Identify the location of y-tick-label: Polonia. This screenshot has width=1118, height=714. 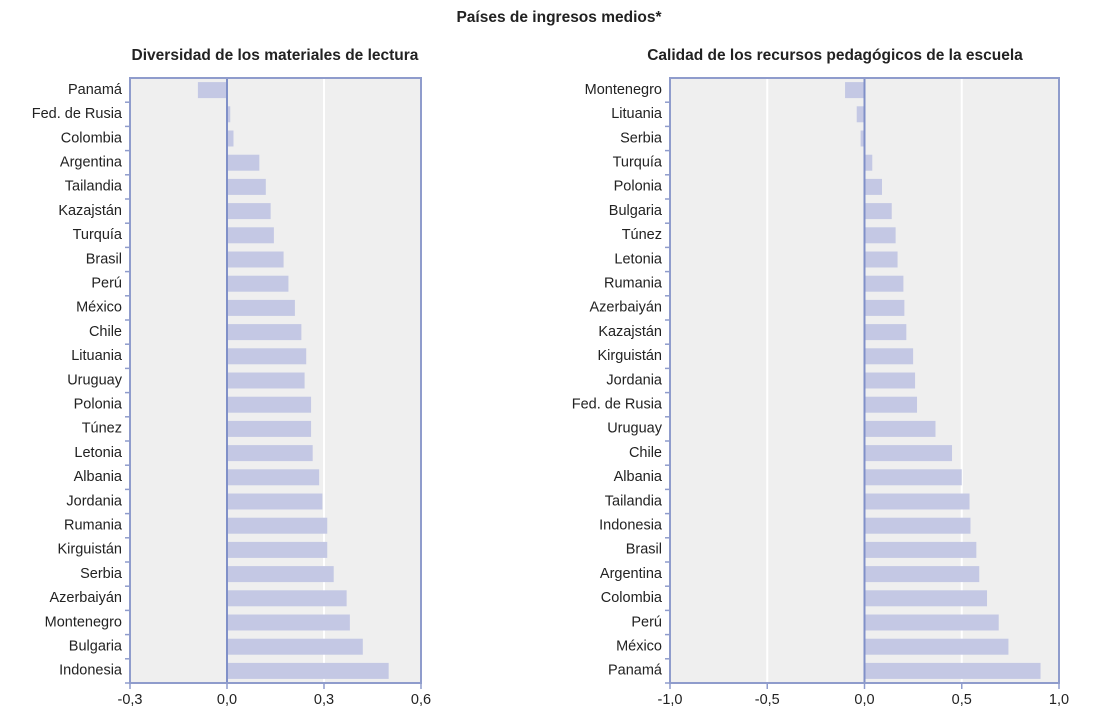
(638, 187).